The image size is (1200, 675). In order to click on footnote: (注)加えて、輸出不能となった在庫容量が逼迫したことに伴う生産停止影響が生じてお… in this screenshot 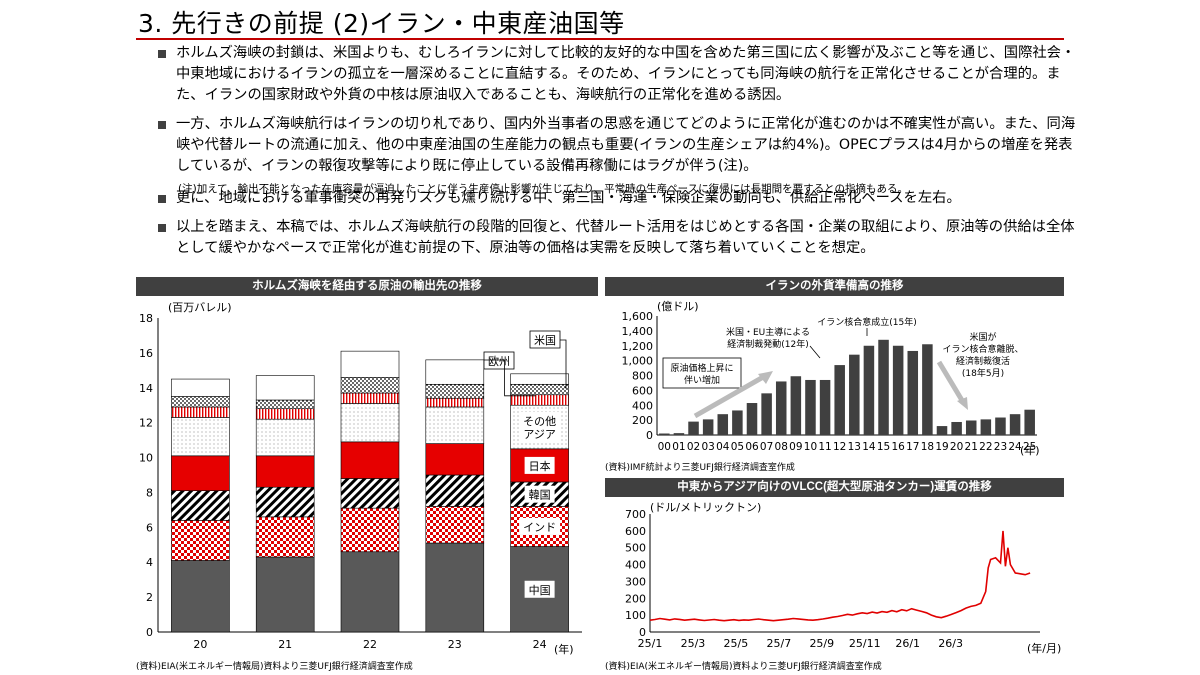, I will do `click(543, 189)`.